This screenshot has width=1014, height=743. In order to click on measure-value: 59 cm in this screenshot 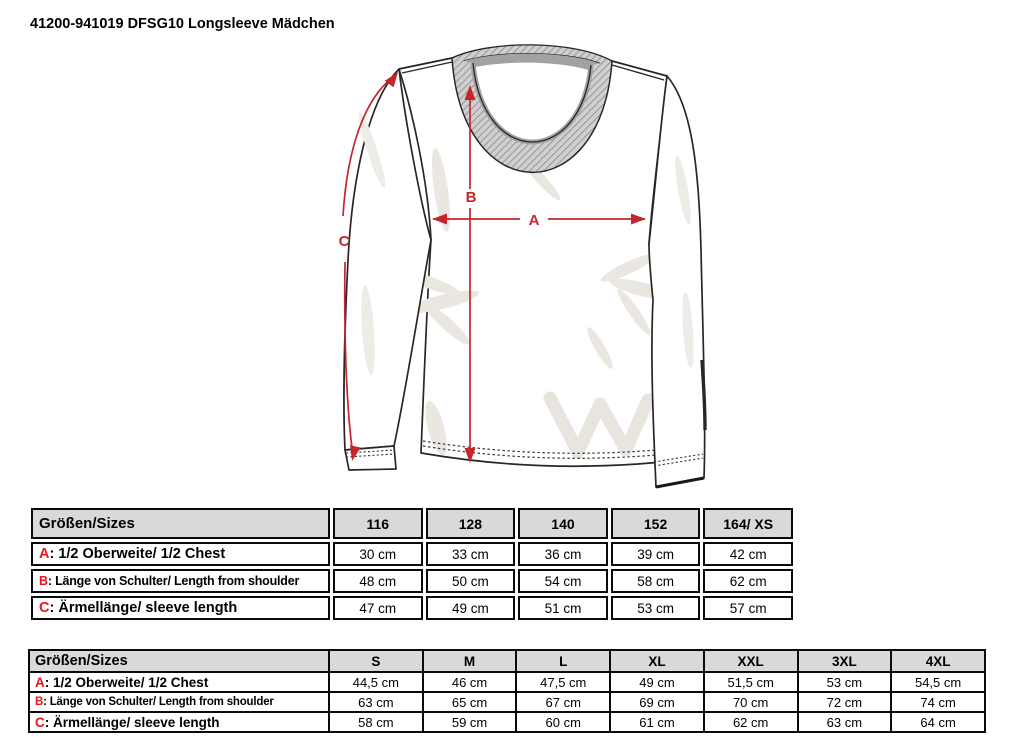, I will do `click(469, 722)`.